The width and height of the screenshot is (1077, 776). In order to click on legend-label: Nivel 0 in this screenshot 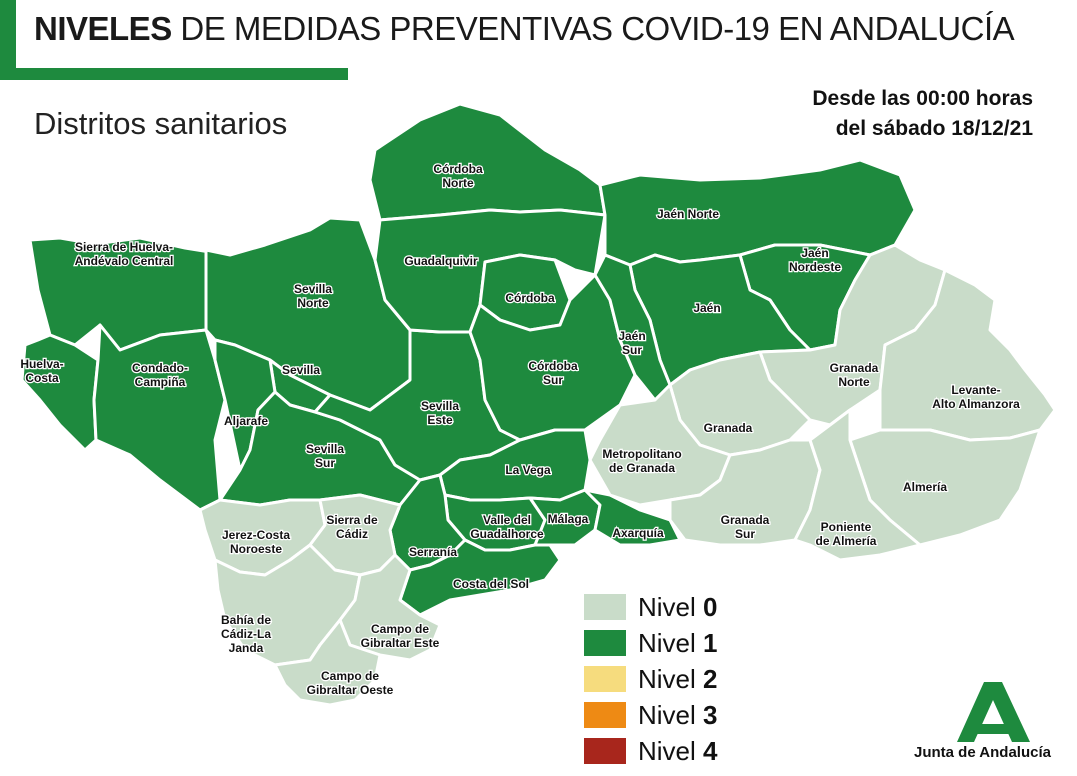, I will do `click(678, 606)`.